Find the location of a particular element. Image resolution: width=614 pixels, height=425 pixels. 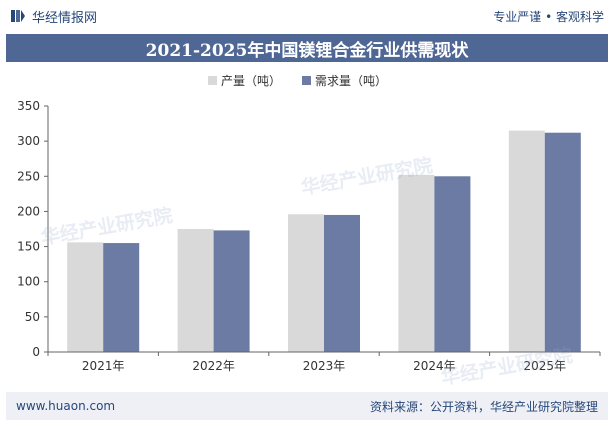

chart-title: 2021-2025年中国镁锂合金行业供需现状 is located at coordinates (307, 50).